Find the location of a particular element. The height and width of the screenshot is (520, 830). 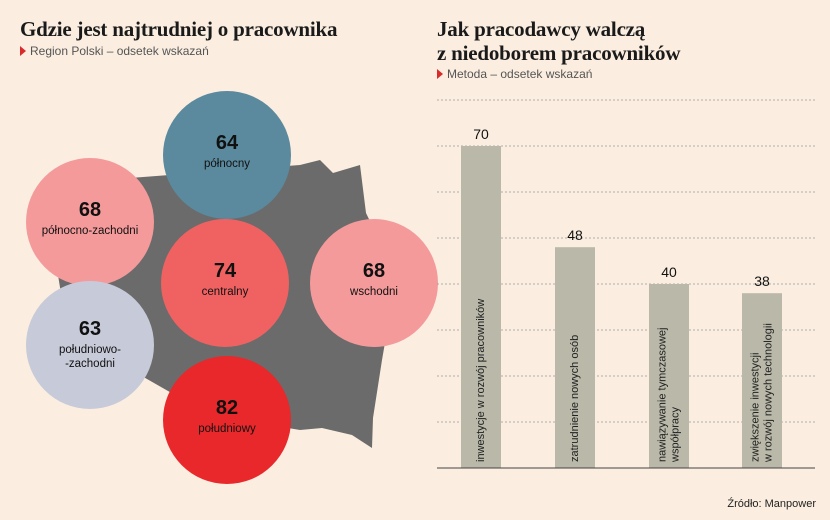

bar-category-label: zwiększenie inwestycji is located at coordinates (756, 407).